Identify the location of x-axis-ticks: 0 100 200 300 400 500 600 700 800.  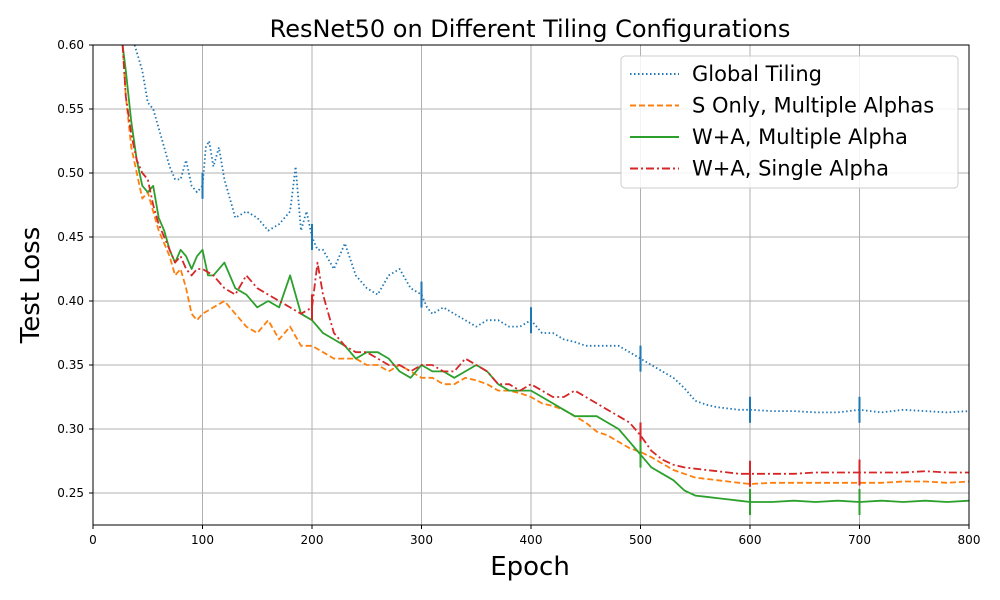
(534, 536).